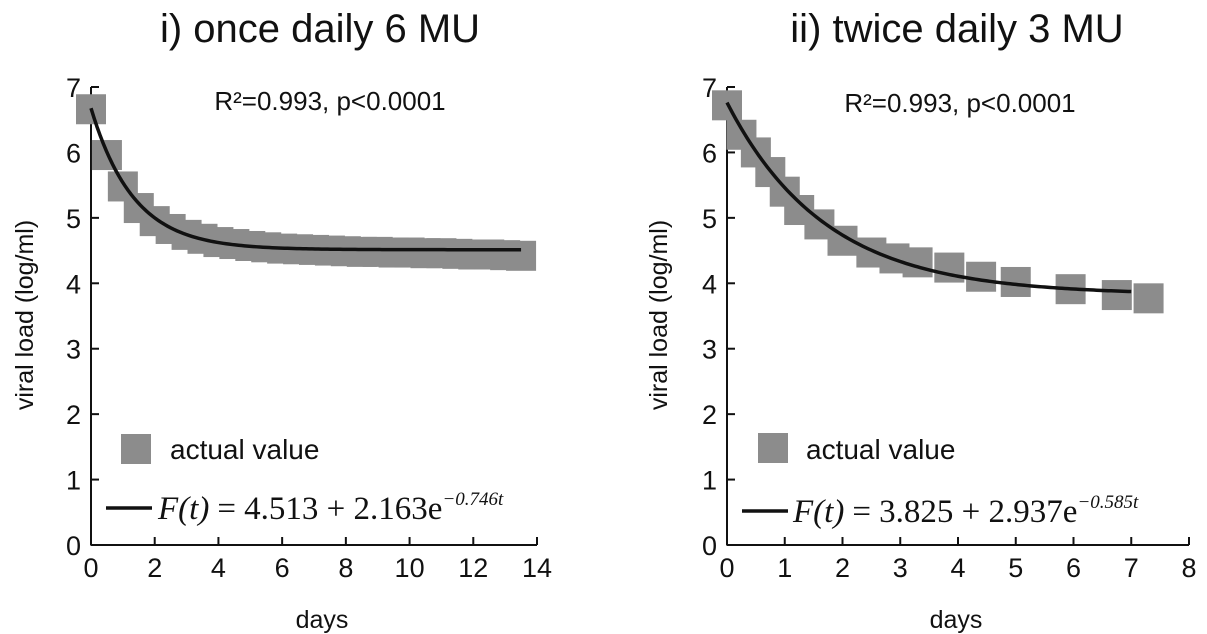 The height and width of the screenshot is (634, 1207). Describe the element at coordinates (940, 481) in the screenshot. I see `legend: actual value F(t) = 3.825 + 2.937e−0.585t` at that location.